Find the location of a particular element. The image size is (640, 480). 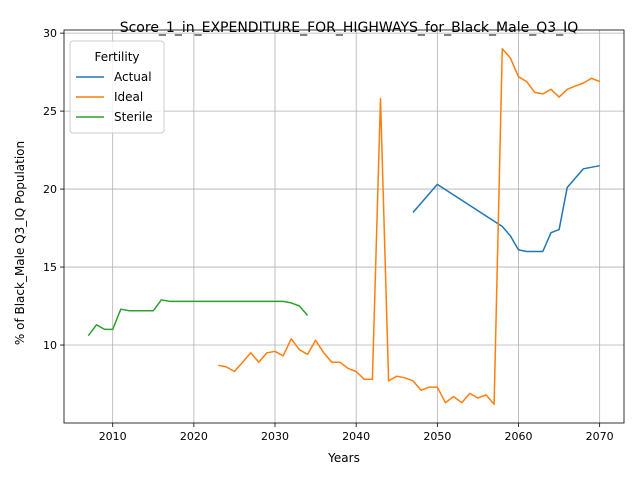

legend-box is located at coordinates (117, 87).